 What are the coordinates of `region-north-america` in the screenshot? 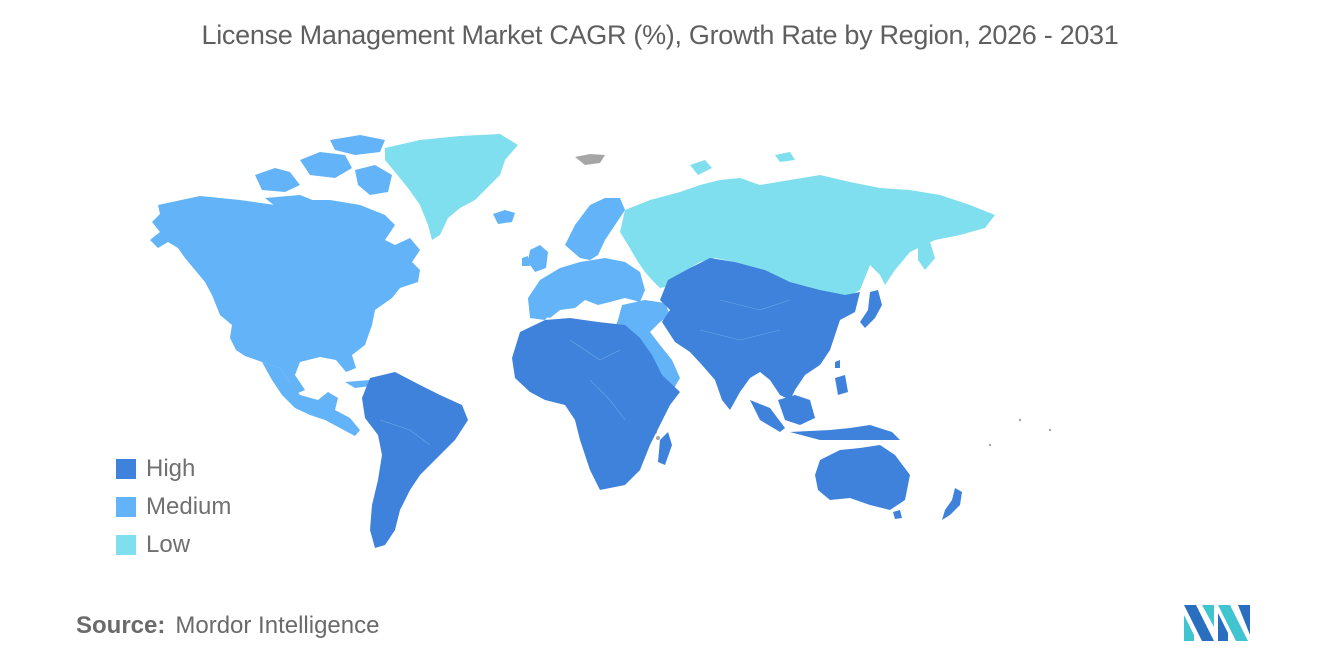 It's located at (332, 285).